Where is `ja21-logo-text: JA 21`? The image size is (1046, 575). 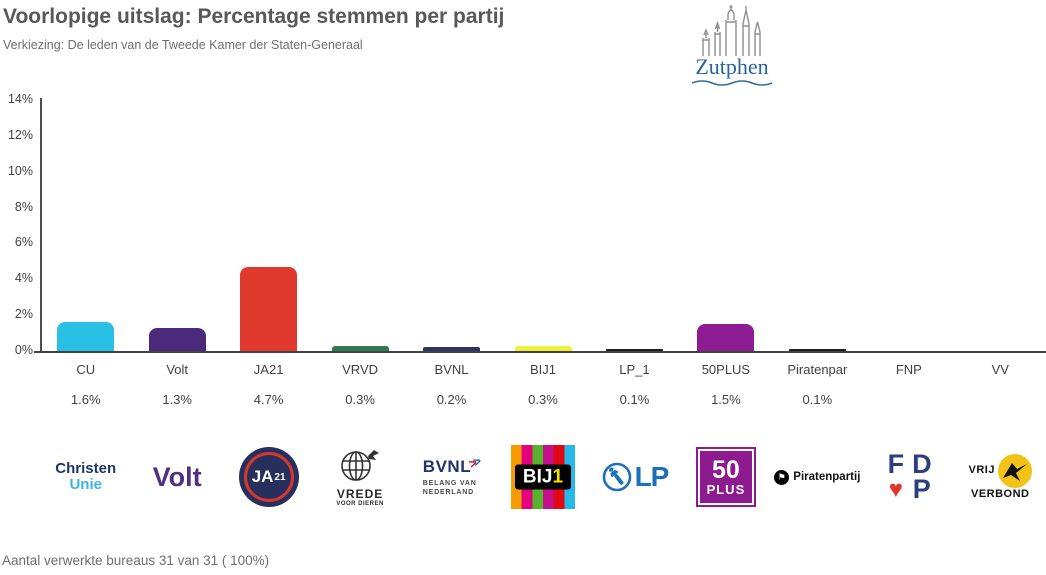 ja21-logo-text: JA 21 is located at coordinates (268, 476).